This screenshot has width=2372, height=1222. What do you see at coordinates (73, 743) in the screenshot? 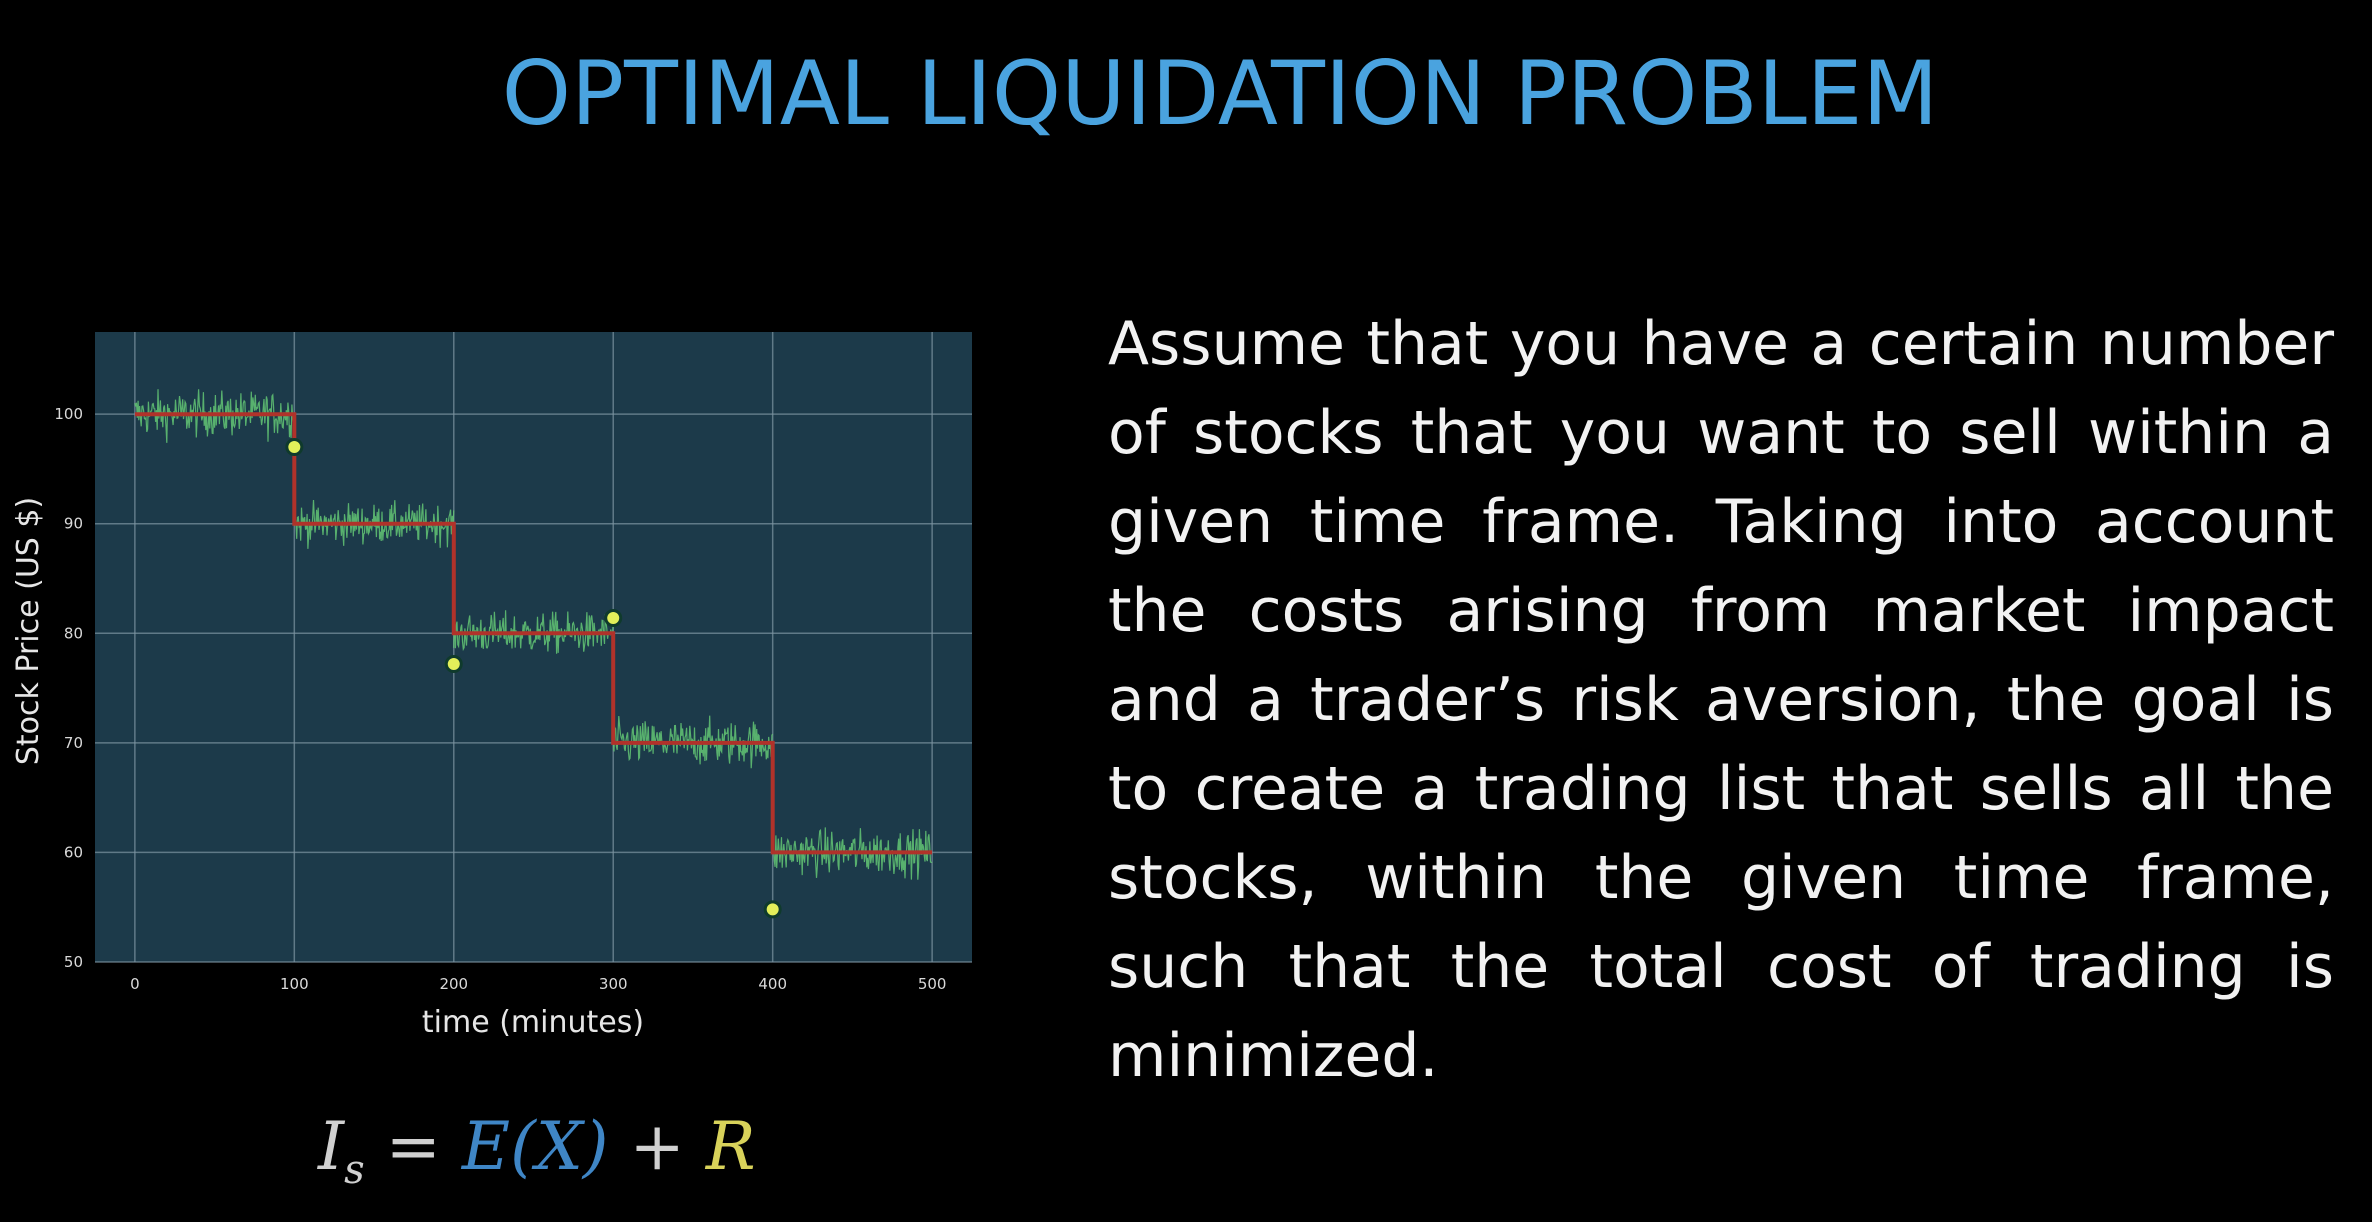
I see `y-tick-label: 70` at bounding box center [73, 743].